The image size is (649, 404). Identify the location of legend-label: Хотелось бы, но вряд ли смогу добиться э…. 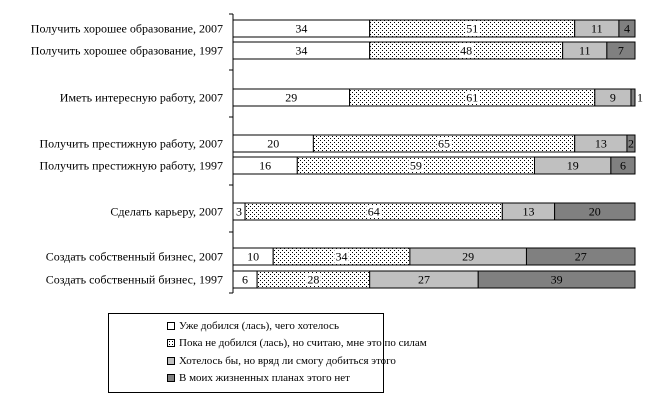
(287, 360).